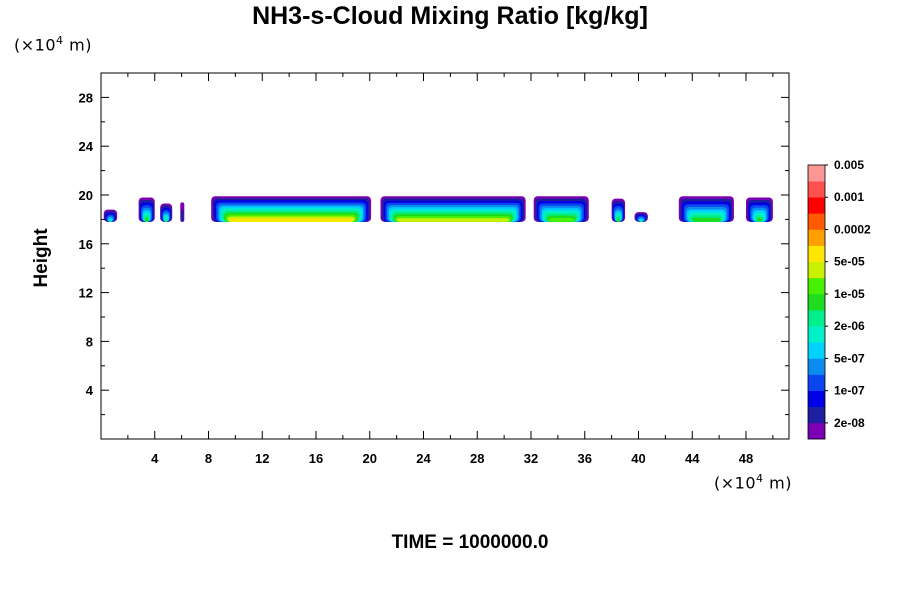 This screenshot has height=600, width=900. Describe the element at coordinates (423, 458) in the screenshot. I see `x-tick-label: 24` at that location.